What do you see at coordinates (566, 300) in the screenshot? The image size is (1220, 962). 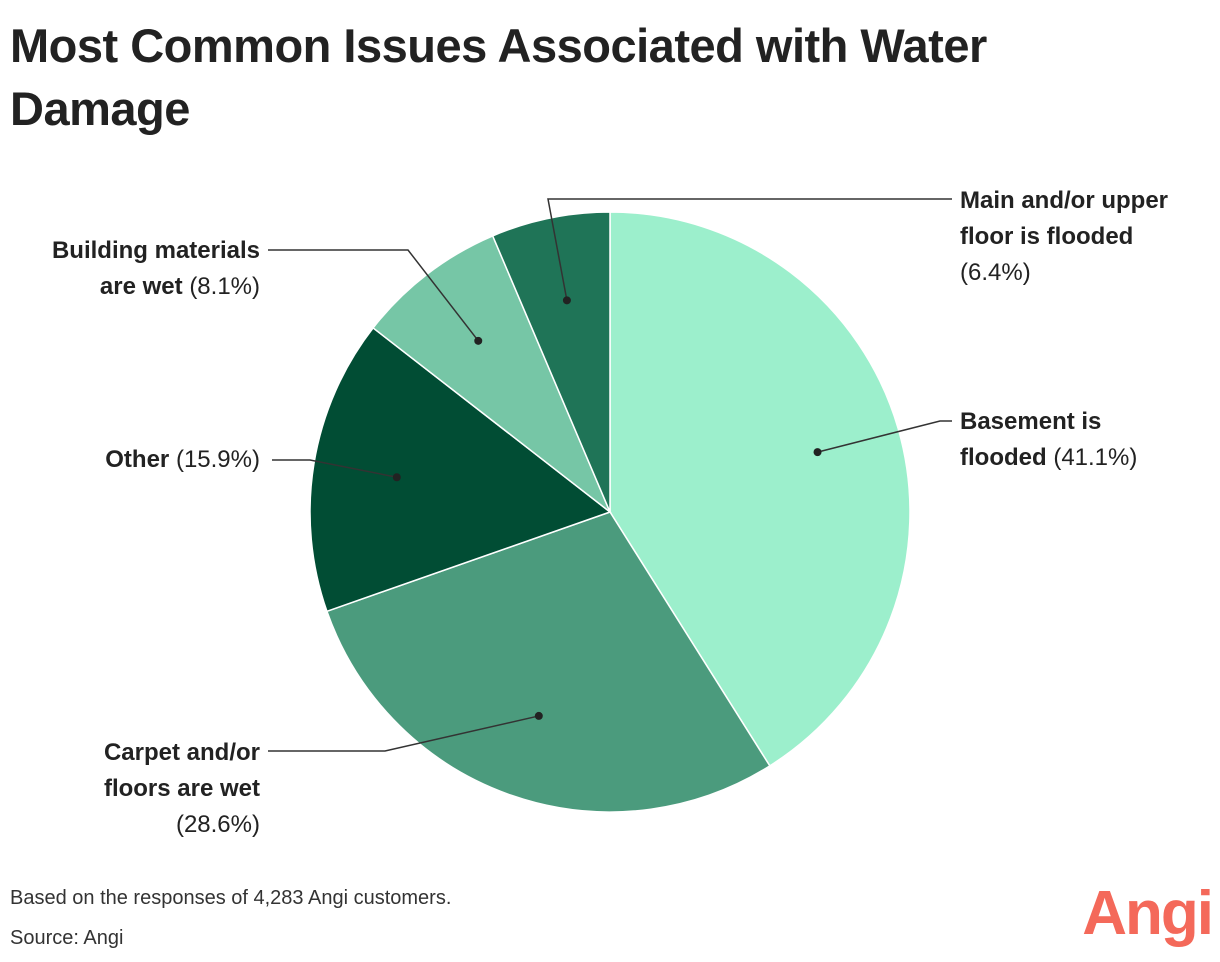 I see `leader-dot-main-floor-flooded` at bounding box center [566, 300].